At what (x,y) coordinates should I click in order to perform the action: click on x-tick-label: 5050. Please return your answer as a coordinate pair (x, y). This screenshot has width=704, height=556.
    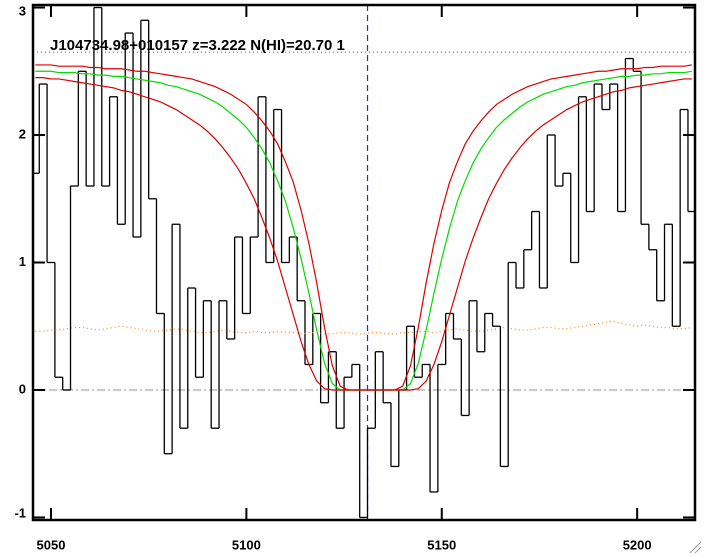
    Looking at the image, I should click on (51, 544).